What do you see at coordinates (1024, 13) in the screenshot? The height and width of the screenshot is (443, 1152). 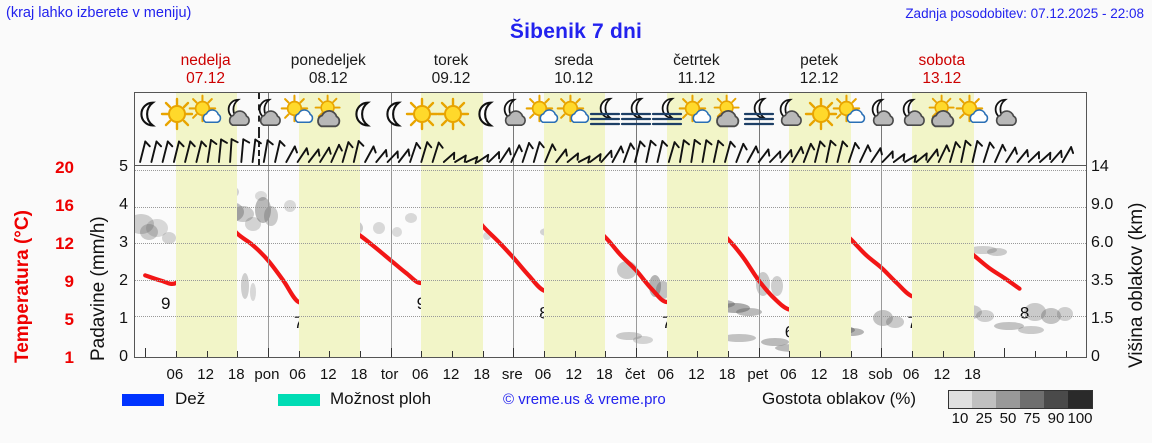 I see `last-updated: Zadnja posodobitev: 07.12.2025 - 22:08` at bounding box center [1024, 13].